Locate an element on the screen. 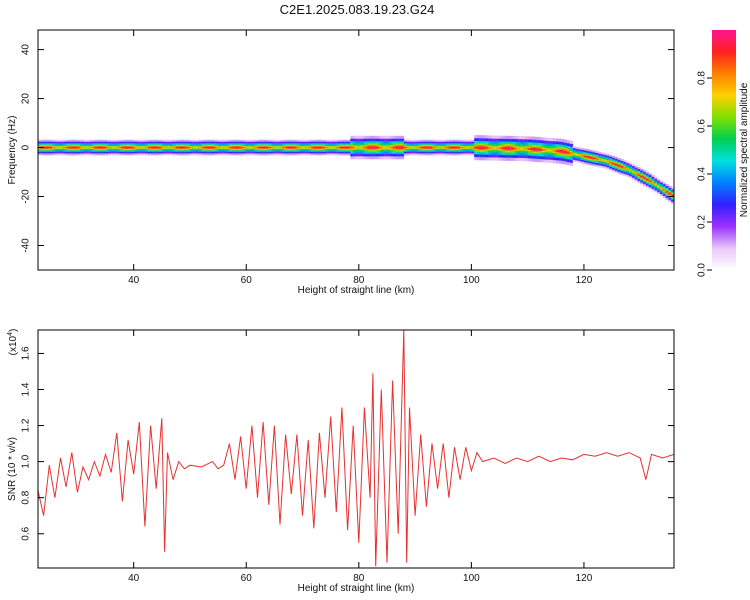  snr-y-tick-label: 1.2 is located at coordinates (26, 425).